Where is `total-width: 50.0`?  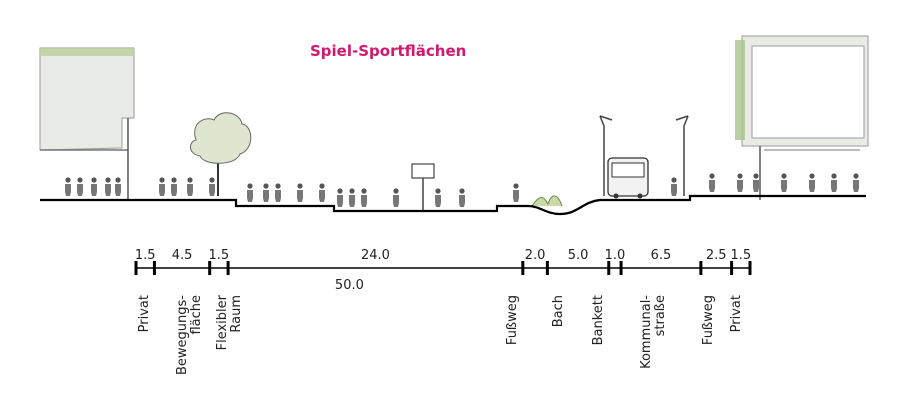
total-width: 50.0 is located at coordinates (349, 285).